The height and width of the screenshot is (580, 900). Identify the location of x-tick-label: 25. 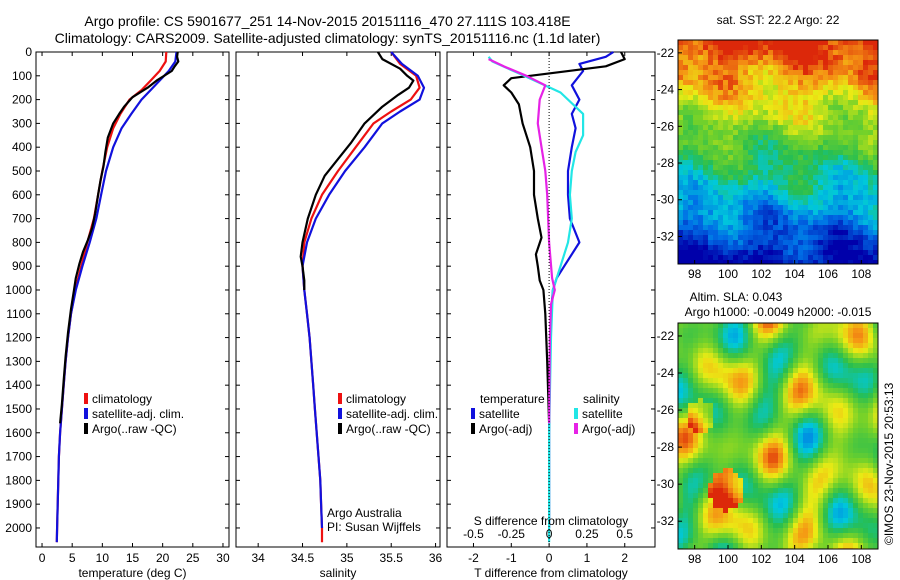
(193, 558).